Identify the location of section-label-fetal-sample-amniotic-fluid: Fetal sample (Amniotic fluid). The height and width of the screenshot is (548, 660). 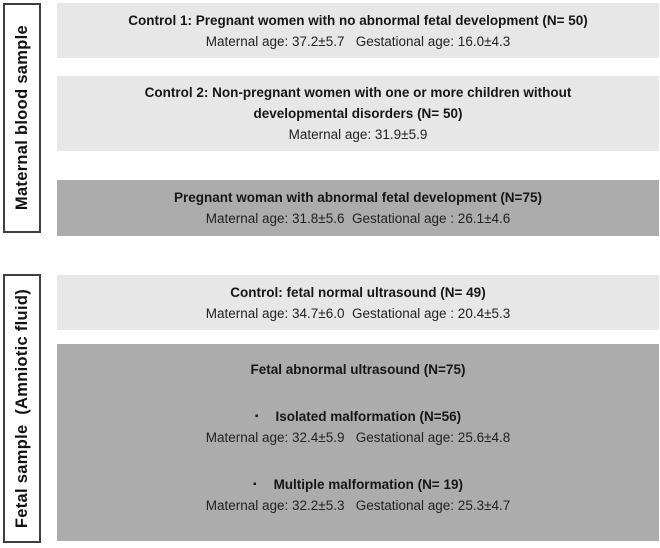
(22, 408).